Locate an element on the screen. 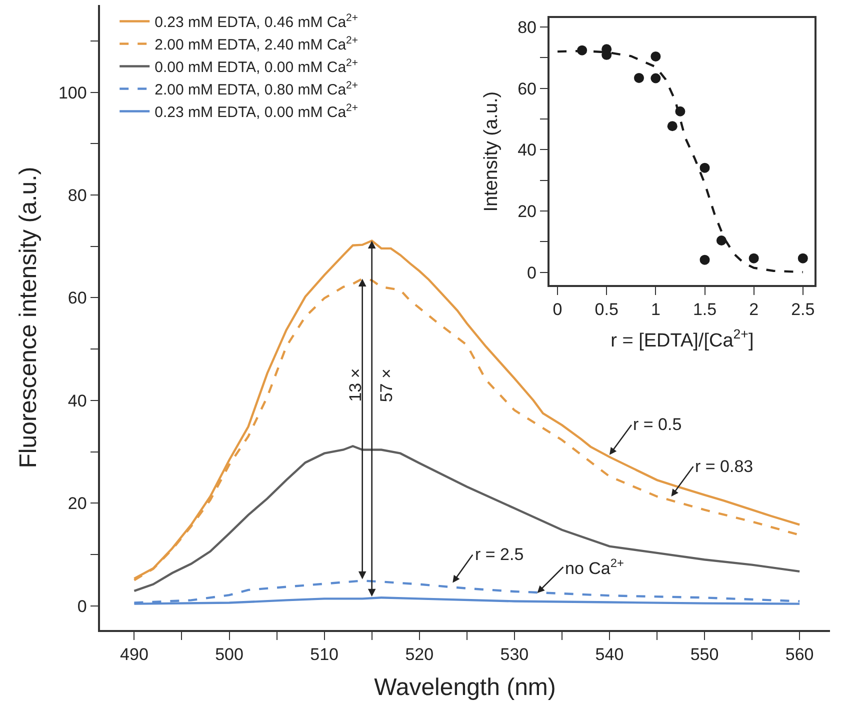  legend-label: 0.23 mM EDTA, 0.46 mM Ca$^{2+}$ is located at coordinates (256, 22).